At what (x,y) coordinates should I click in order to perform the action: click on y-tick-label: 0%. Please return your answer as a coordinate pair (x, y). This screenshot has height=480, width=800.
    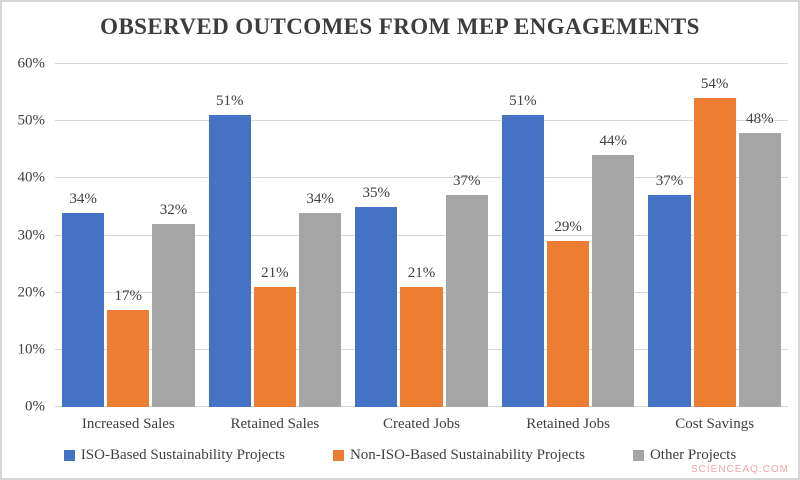
    Looking at the image, I should click on (35, 406).